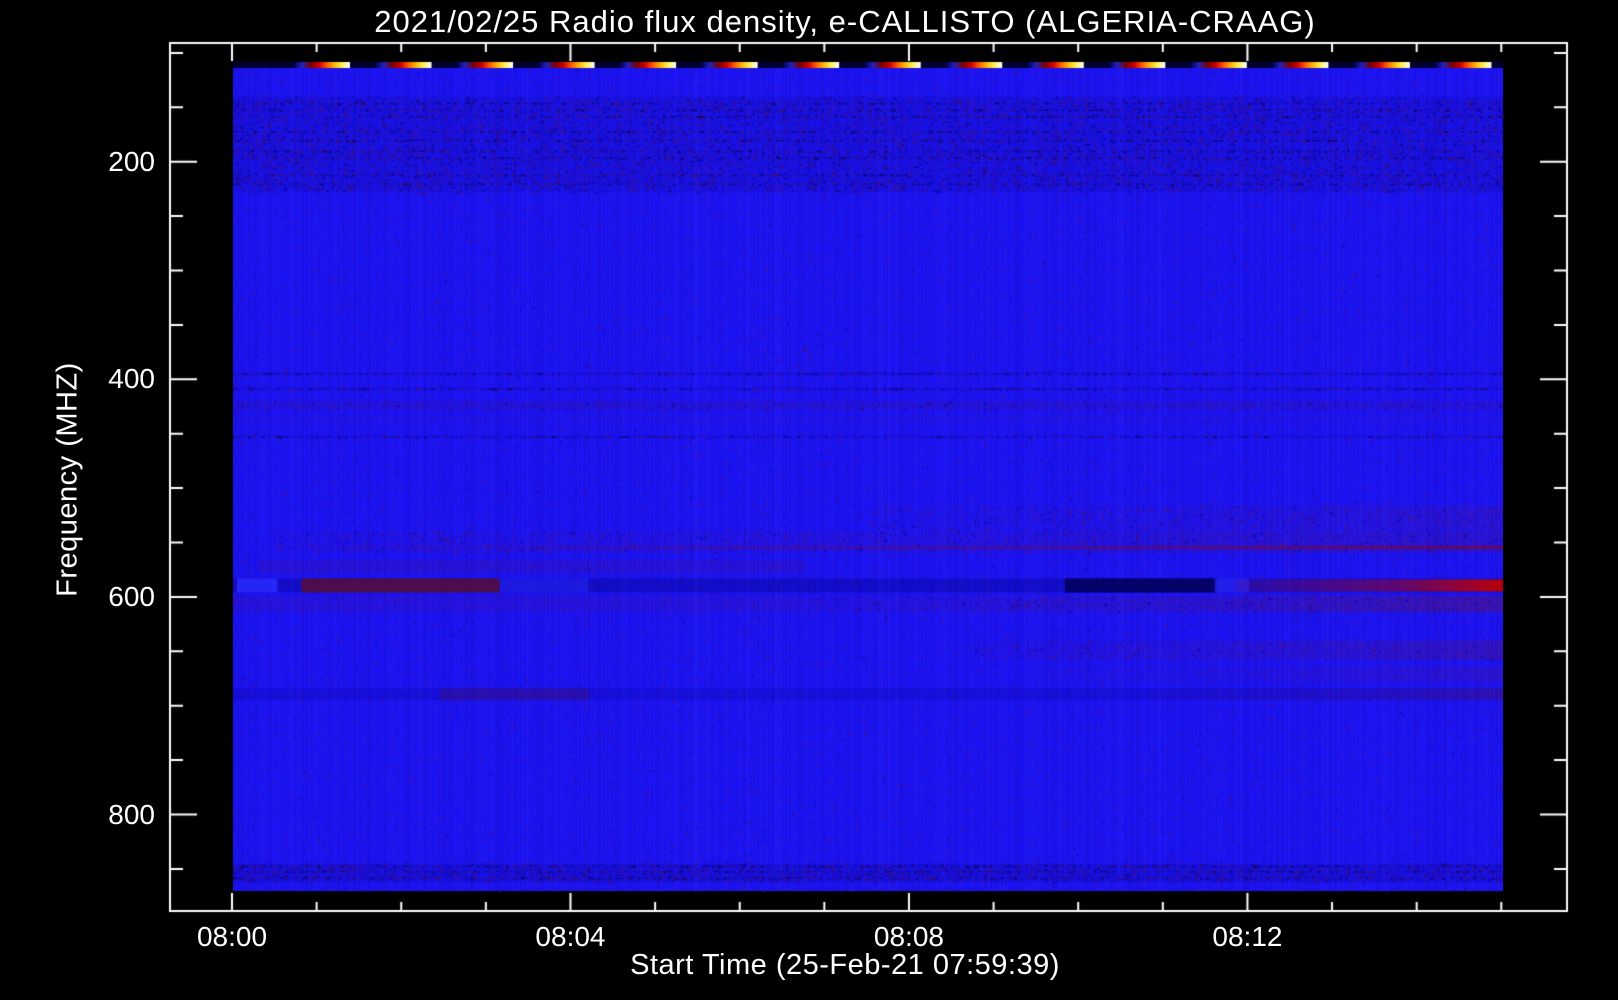 Image resolution: width=1618 pixels, height=1000 pixels. What do you see at coordinates (908, 936) in the screenshot?
I see `x-tick-label: 08:08` at bounding box center [908, 936].